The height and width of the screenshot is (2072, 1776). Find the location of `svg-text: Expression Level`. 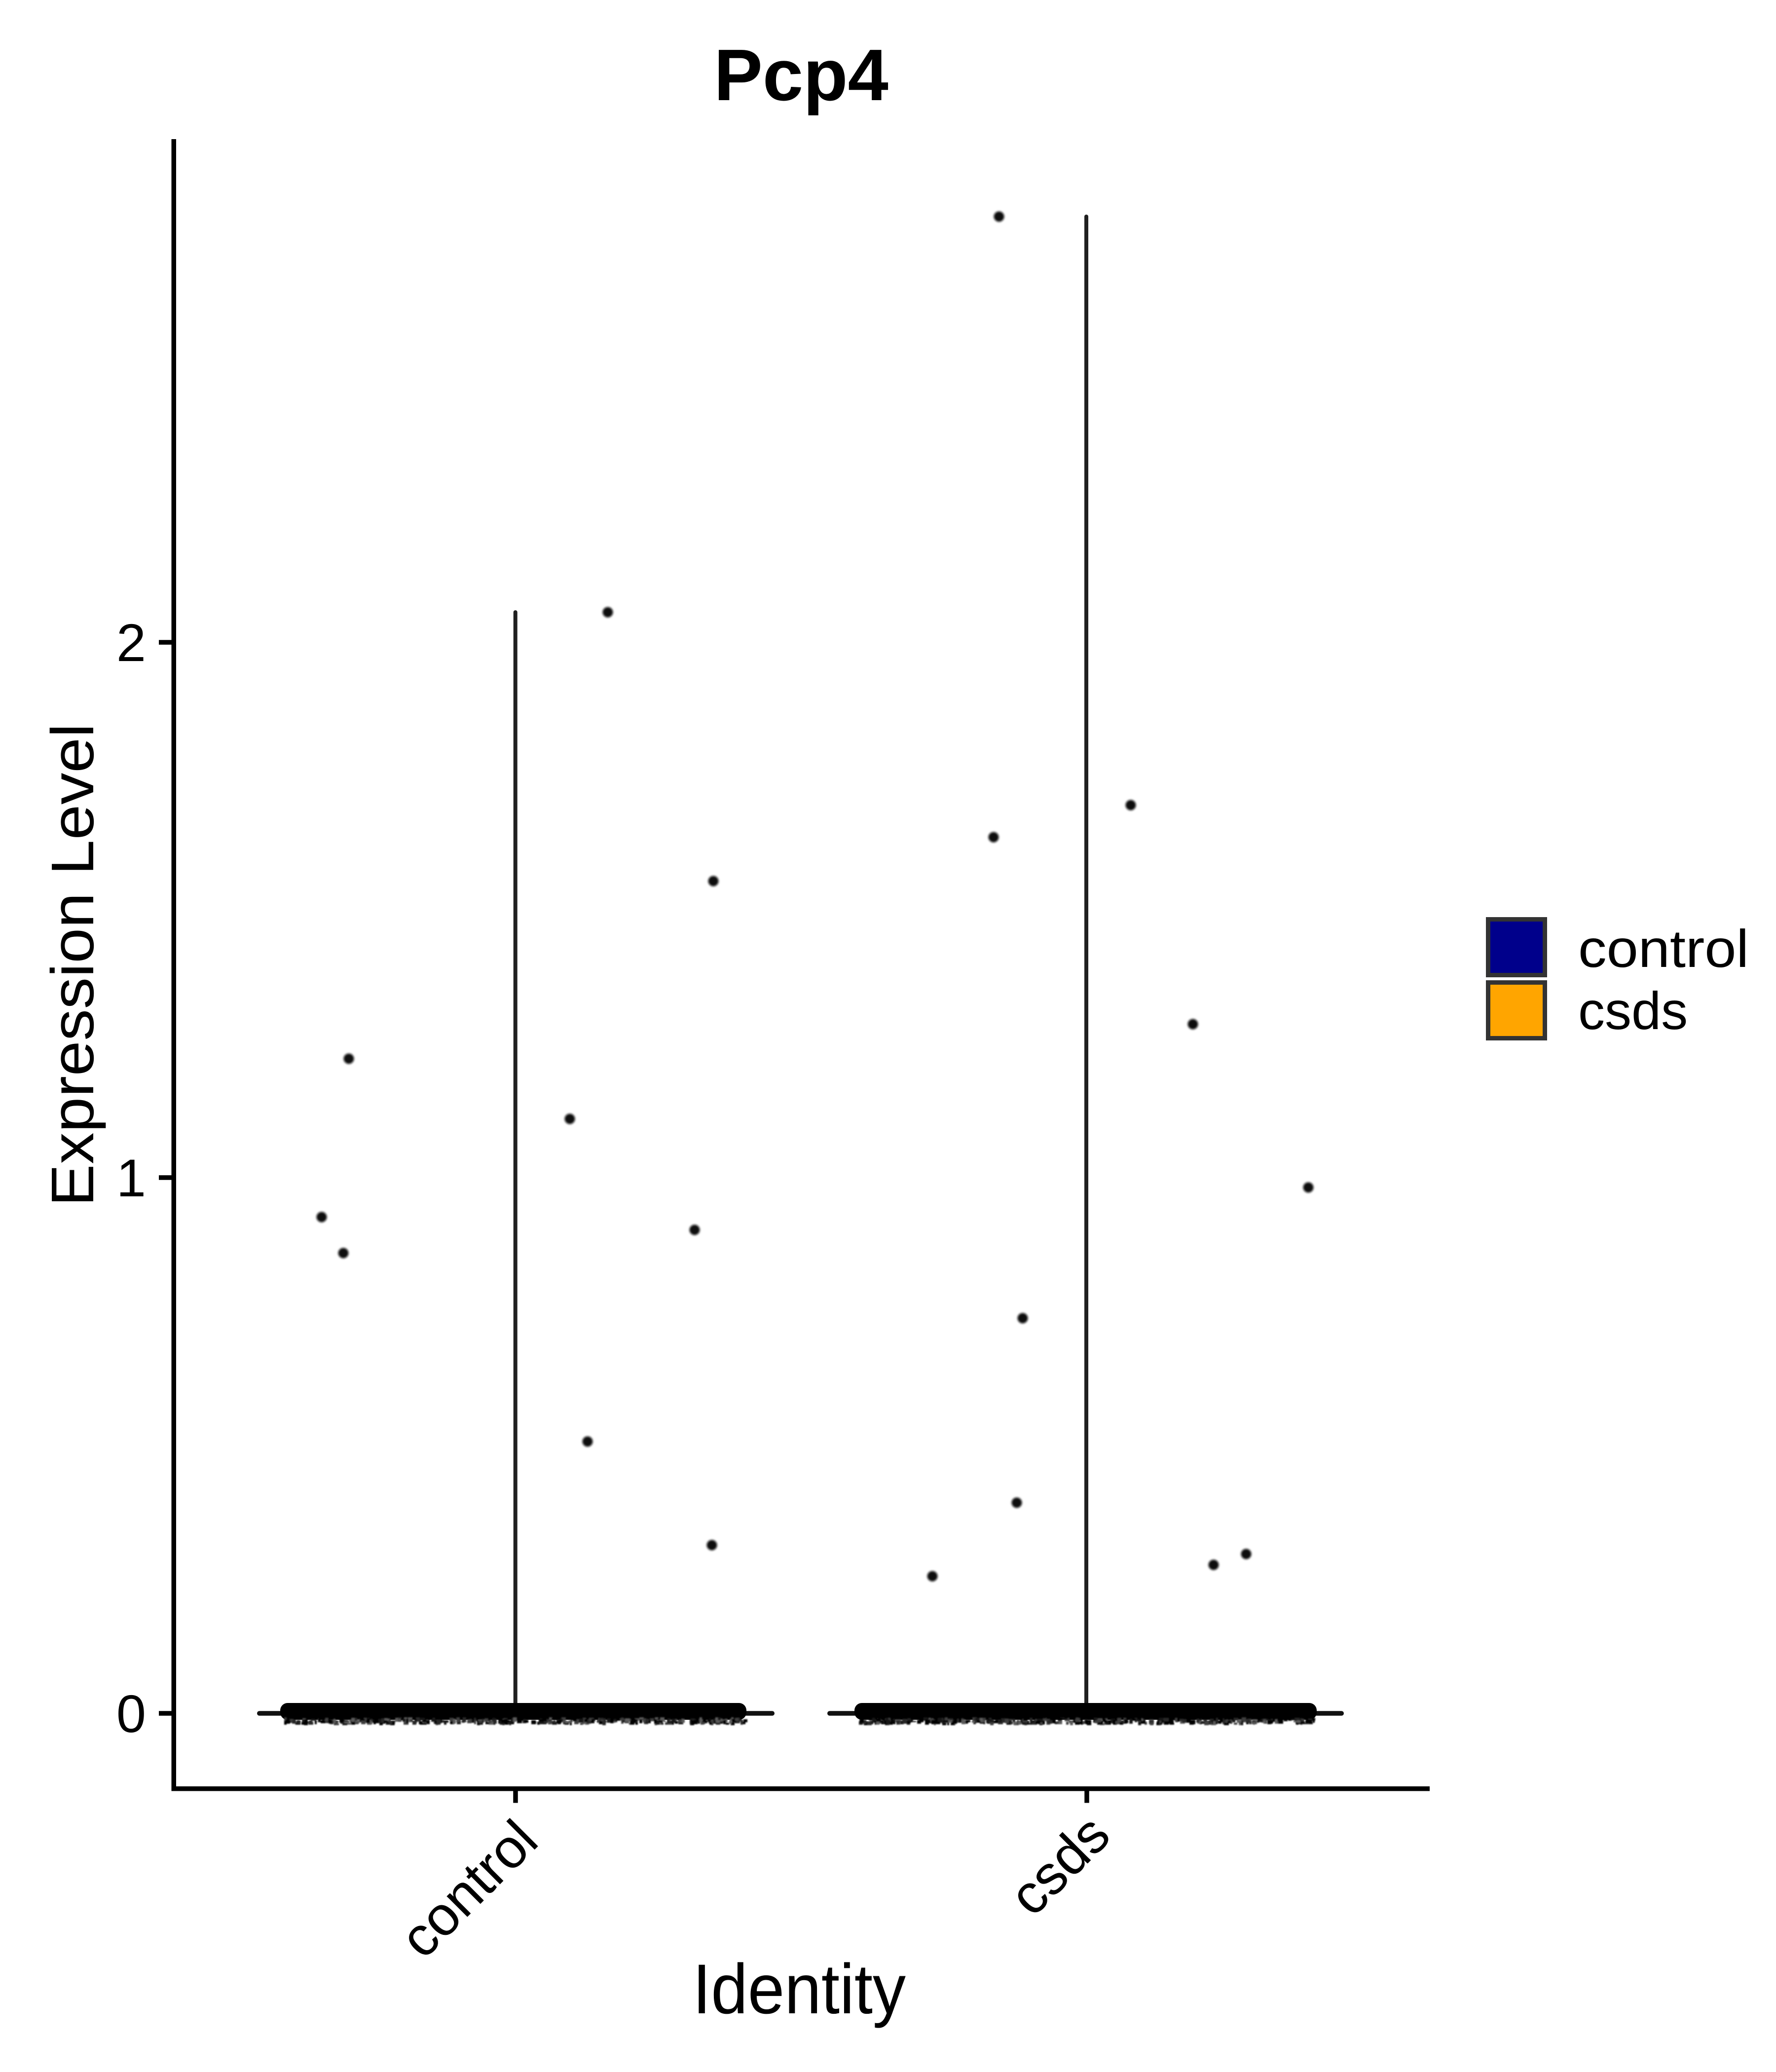

svg-text: Expression Level is located at coordinates (73, 966).